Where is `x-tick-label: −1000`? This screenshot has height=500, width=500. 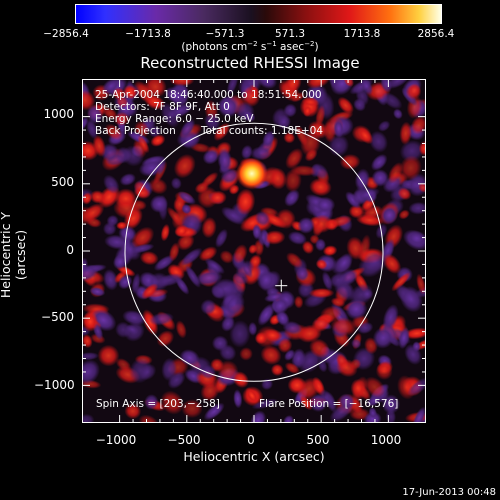 x-tick-label: −1000 is located at coordinates (116, 440).